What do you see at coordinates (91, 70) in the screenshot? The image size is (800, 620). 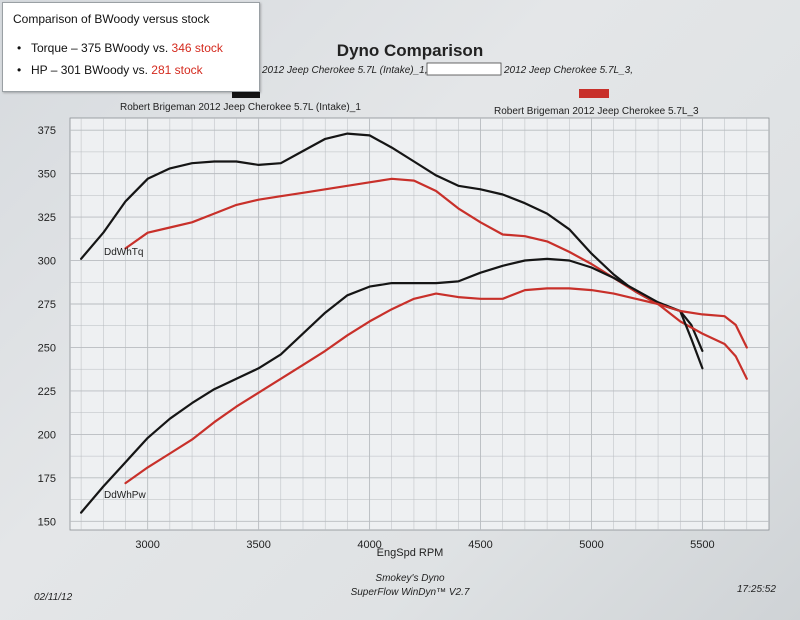 I see `comparison-item-text: HP – 301 BWoody vs.` at bounding box center [91, 70].